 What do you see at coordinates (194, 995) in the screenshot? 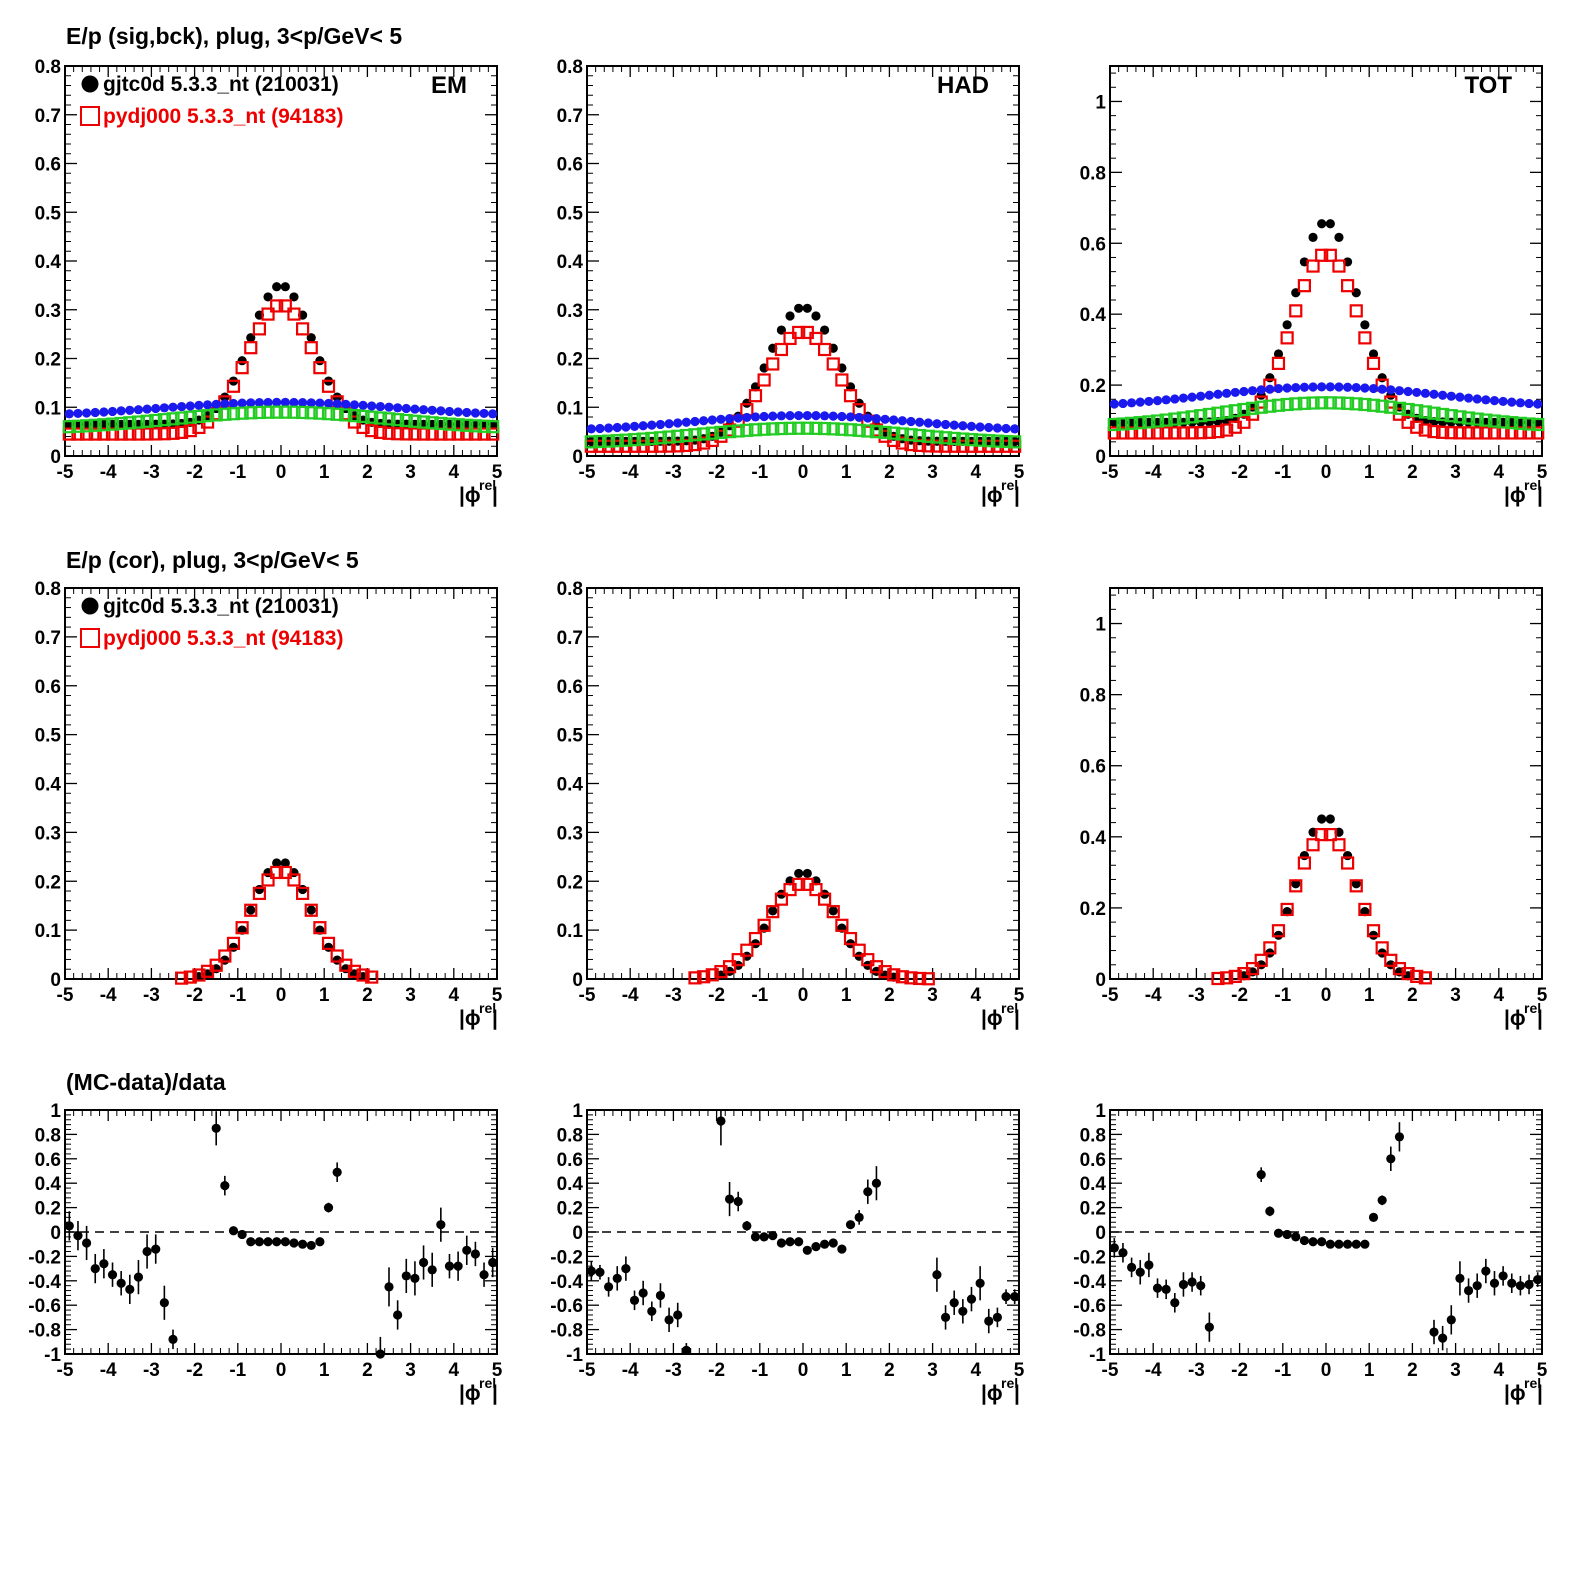
I see `x-tick-label: -2` at bounding box center [194, 995].